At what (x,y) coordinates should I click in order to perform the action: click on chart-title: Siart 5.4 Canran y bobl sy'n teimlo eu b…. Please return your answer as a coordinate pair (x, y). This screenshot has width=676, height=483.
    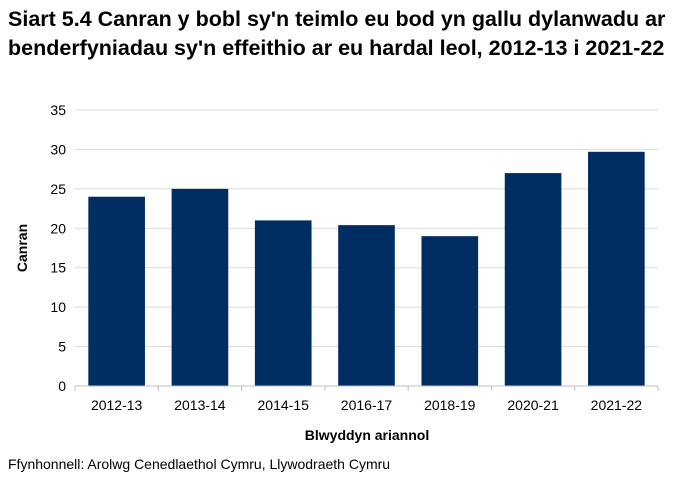
    Looking at the image, I should click on (337, 33).